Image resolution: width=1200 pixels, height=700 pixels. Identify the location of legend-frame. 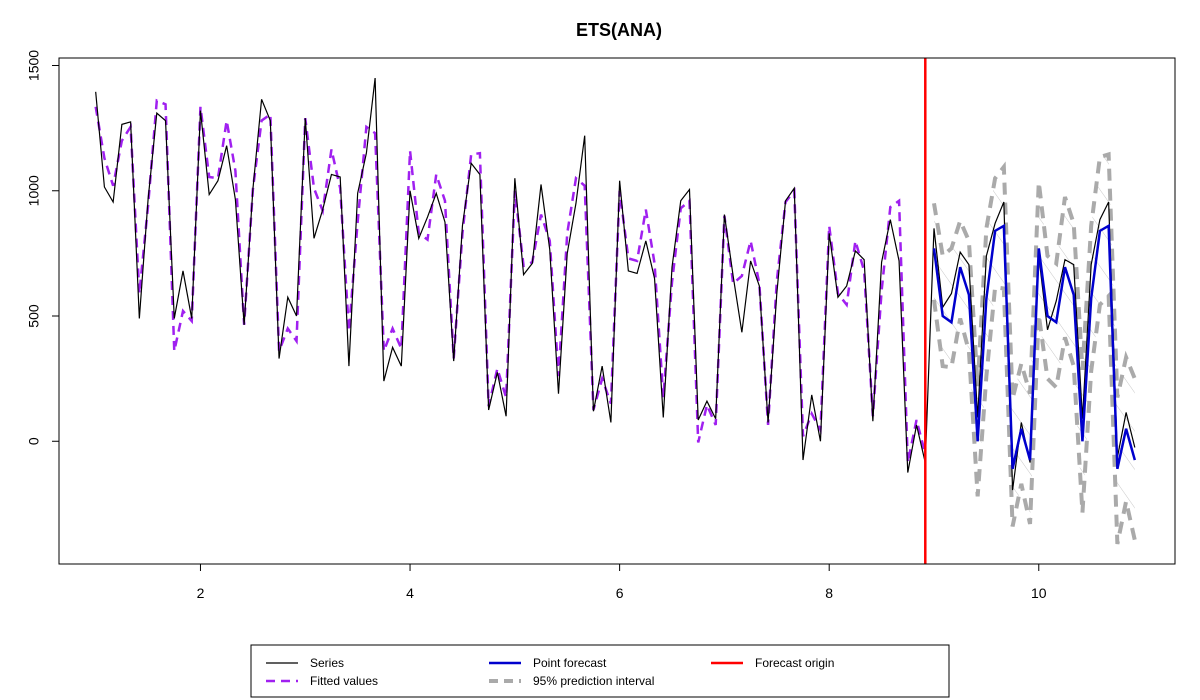
(600, 671).